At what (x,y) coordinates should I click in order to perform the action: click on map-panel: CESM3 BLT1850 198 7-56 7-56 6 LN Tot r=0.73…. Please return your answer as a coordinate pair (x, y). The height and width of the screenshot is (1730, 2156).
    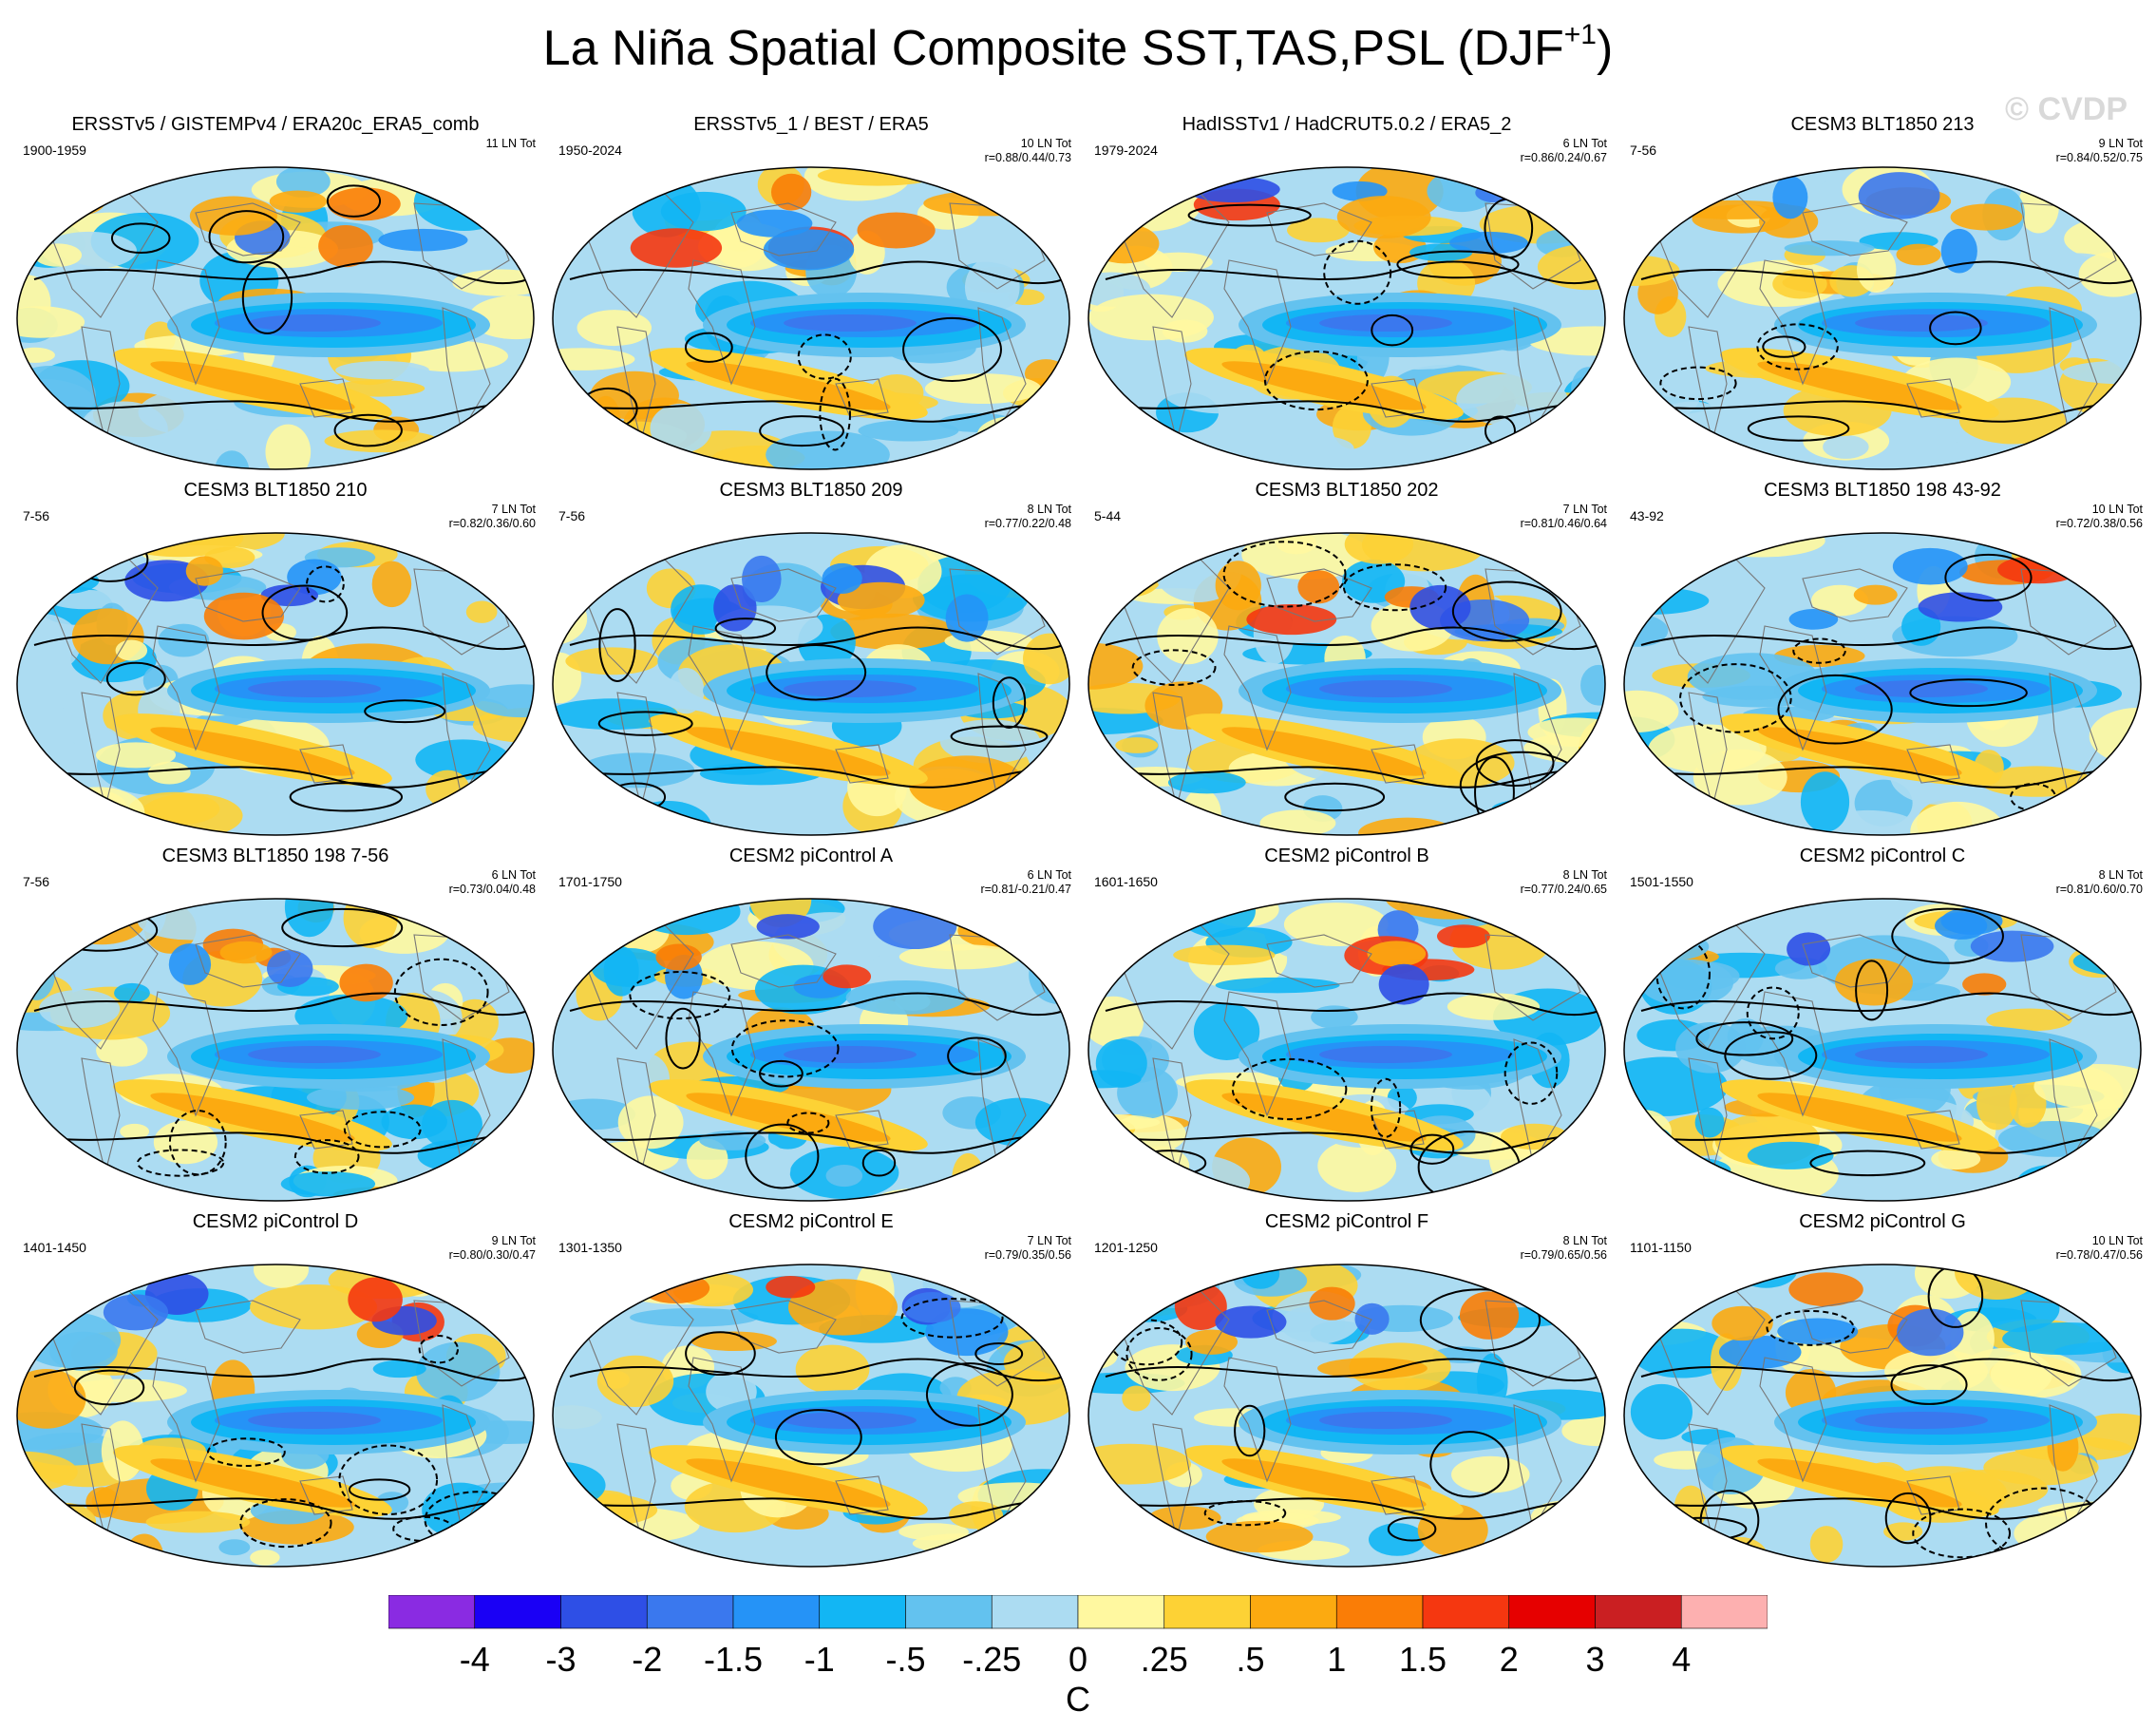
    Looking at the image, I should click on (276, 1026).